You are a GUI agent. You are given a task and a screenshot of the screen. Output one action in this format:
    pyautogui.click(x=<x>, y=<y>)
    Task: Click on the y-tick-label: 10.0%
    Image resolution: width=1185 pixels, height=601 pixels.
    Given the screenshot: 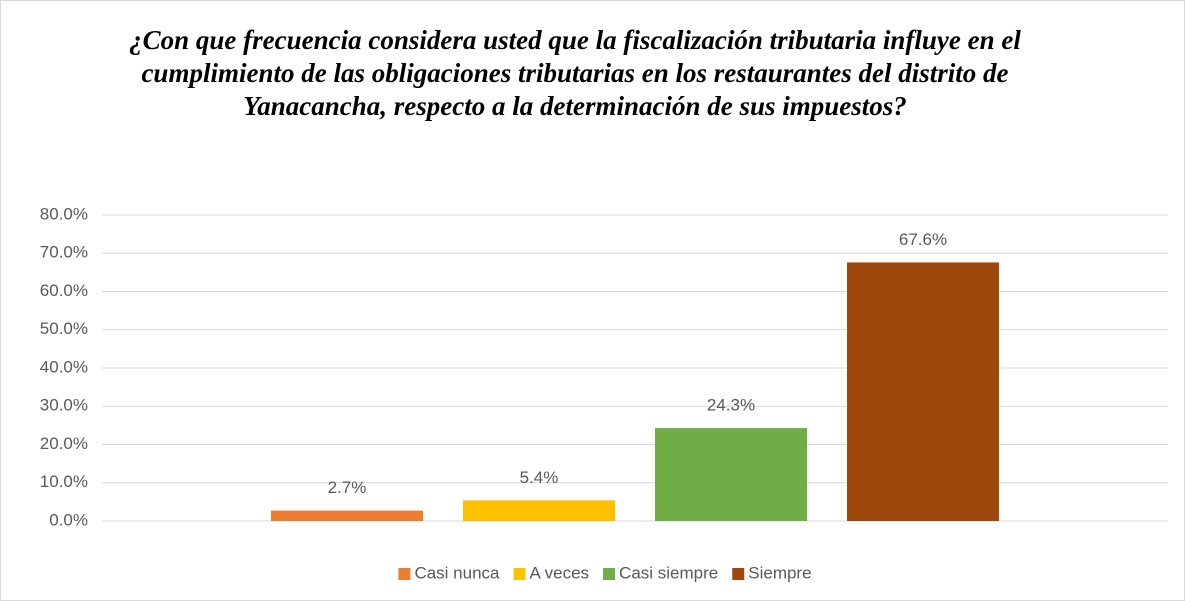 What is the action you would take?
    pyautogui.click(x=64, y=481)
    